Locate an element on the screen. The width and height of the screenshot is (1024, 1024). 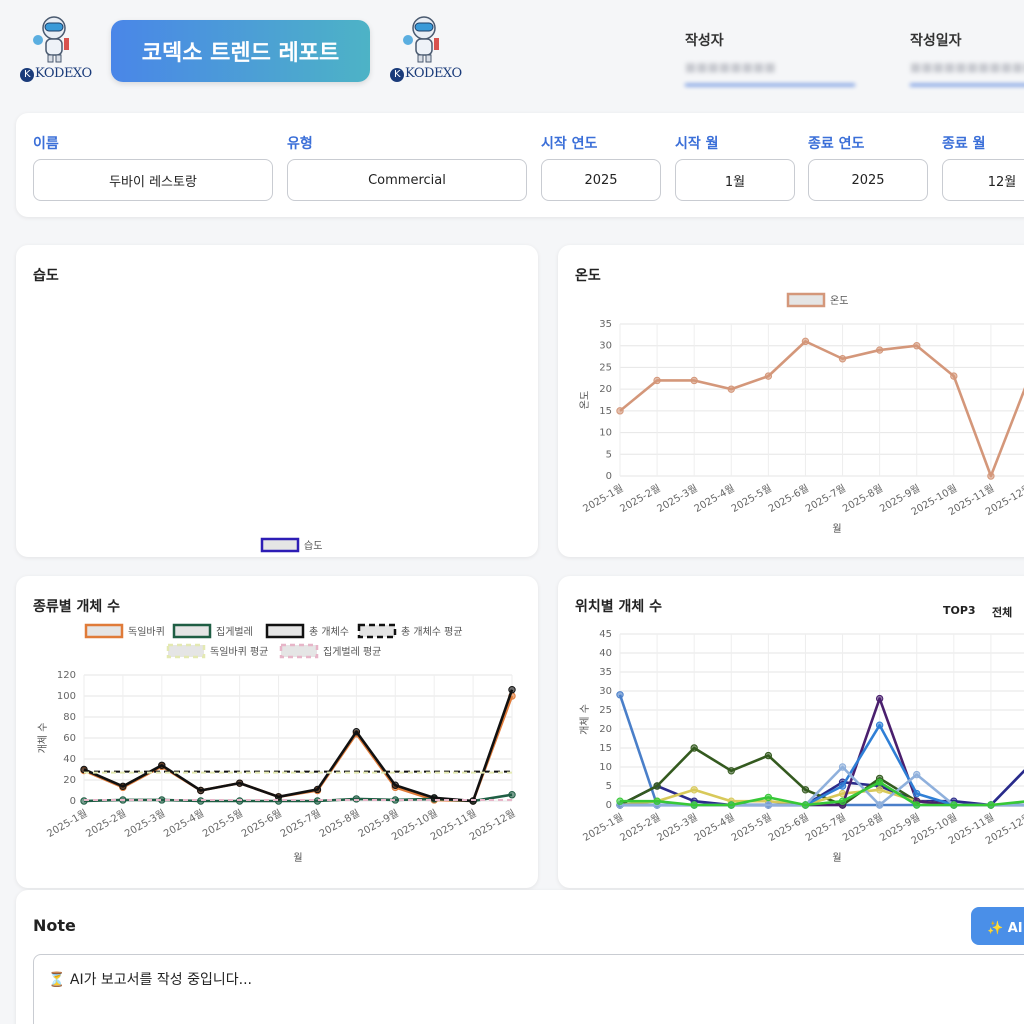
start-year-filter: 시작 연도 2025 is located at coordinates (601, 167).